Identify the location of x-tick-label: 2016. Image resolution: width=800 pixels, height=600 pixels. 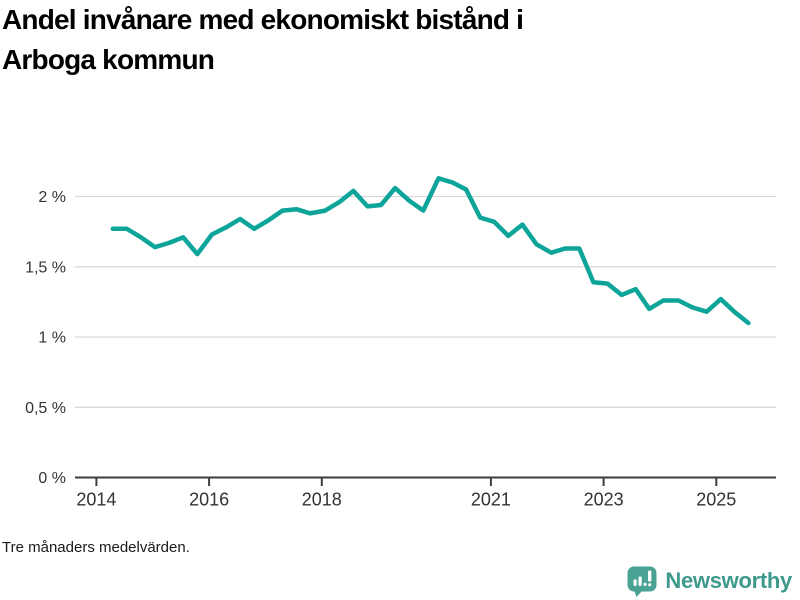
(209, 500).